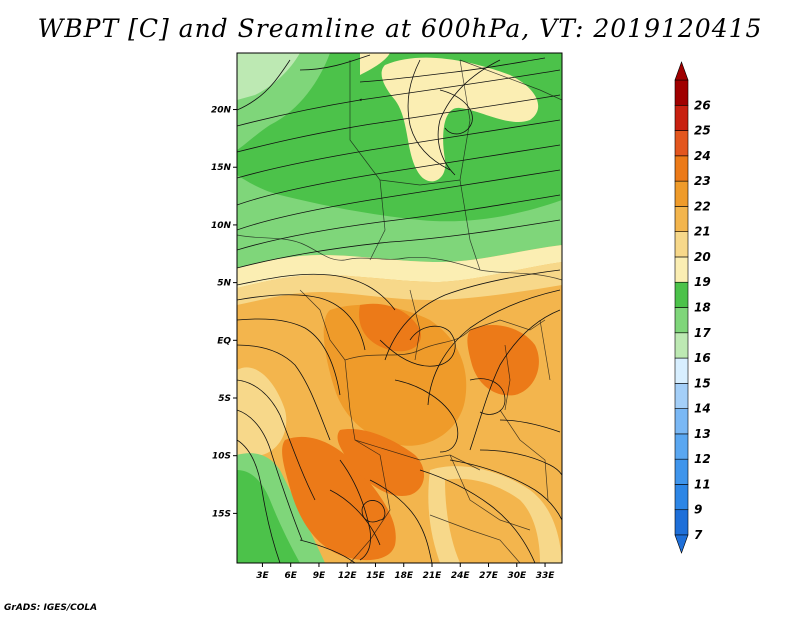  What do you see at coordinates (404, 576) in the screenshot?
I see `x-tick-label: 18E` at bounding box center [404, 576].